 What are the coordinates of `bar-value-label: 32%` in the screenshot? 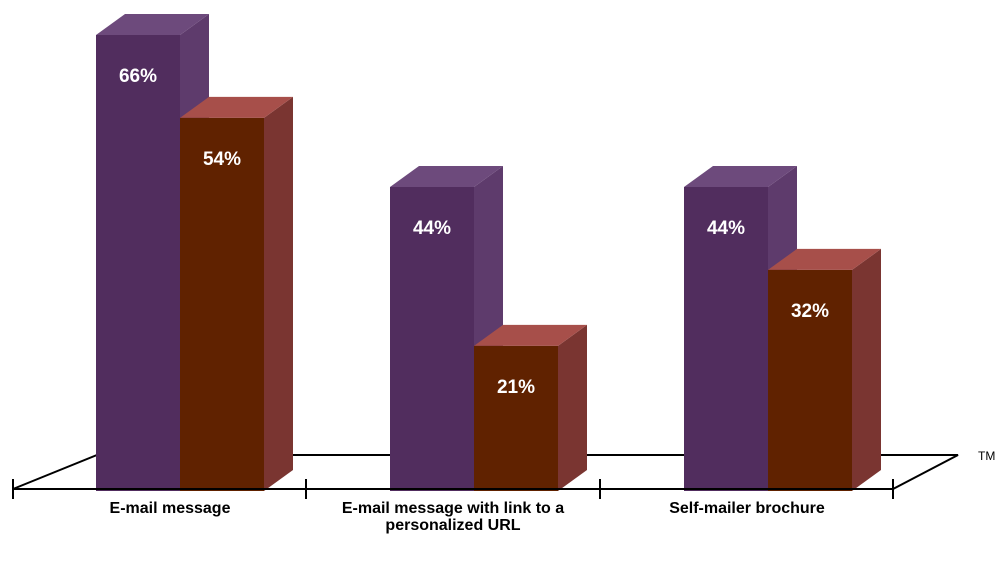 It's located at (810, 311).